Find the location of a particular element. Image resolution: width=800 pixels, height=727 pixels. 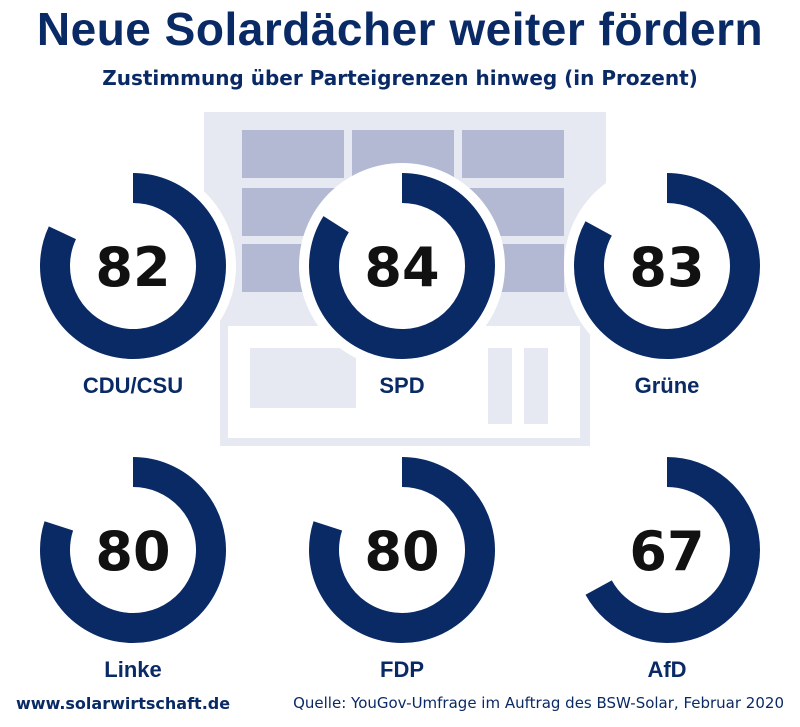

category-label: AfD is located at coordinates (666, 669).